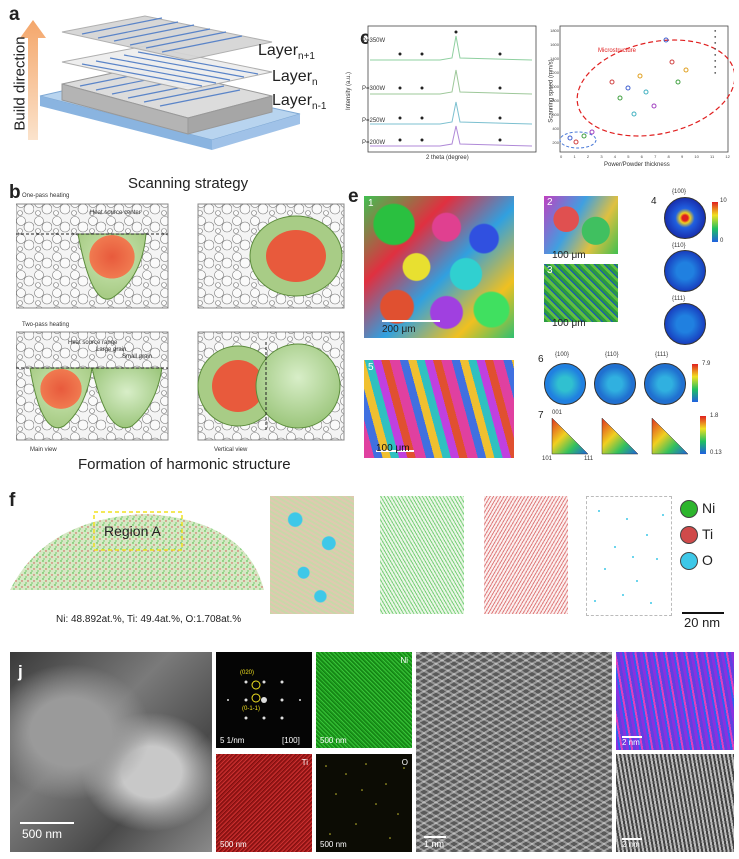 The width and height of the screenshot is (739, 859). I want to click on ipf-sub: 7, so click(541, 415).